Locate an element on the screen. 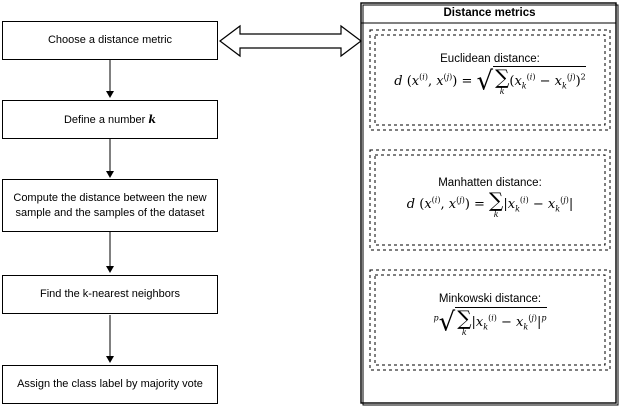 The height and width of the screenshot is (411, 623). step-choose-metric: Choose a distance metric is located at coordinates (110, 40).